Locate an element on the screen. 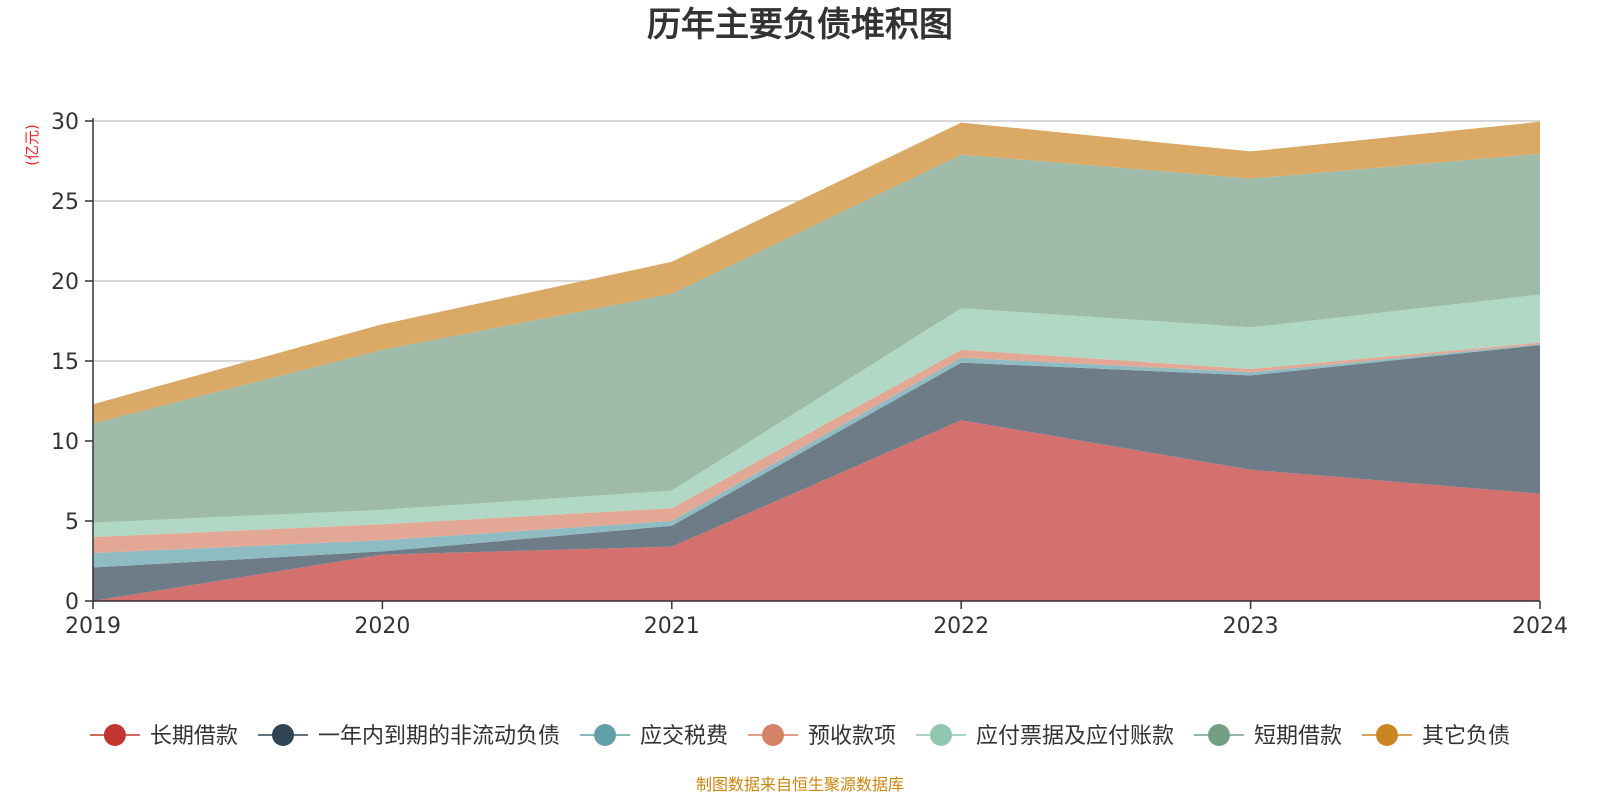 The image size is (1600, 800). legend-item-4: 预收款项 is located at coordinates (822, 736).